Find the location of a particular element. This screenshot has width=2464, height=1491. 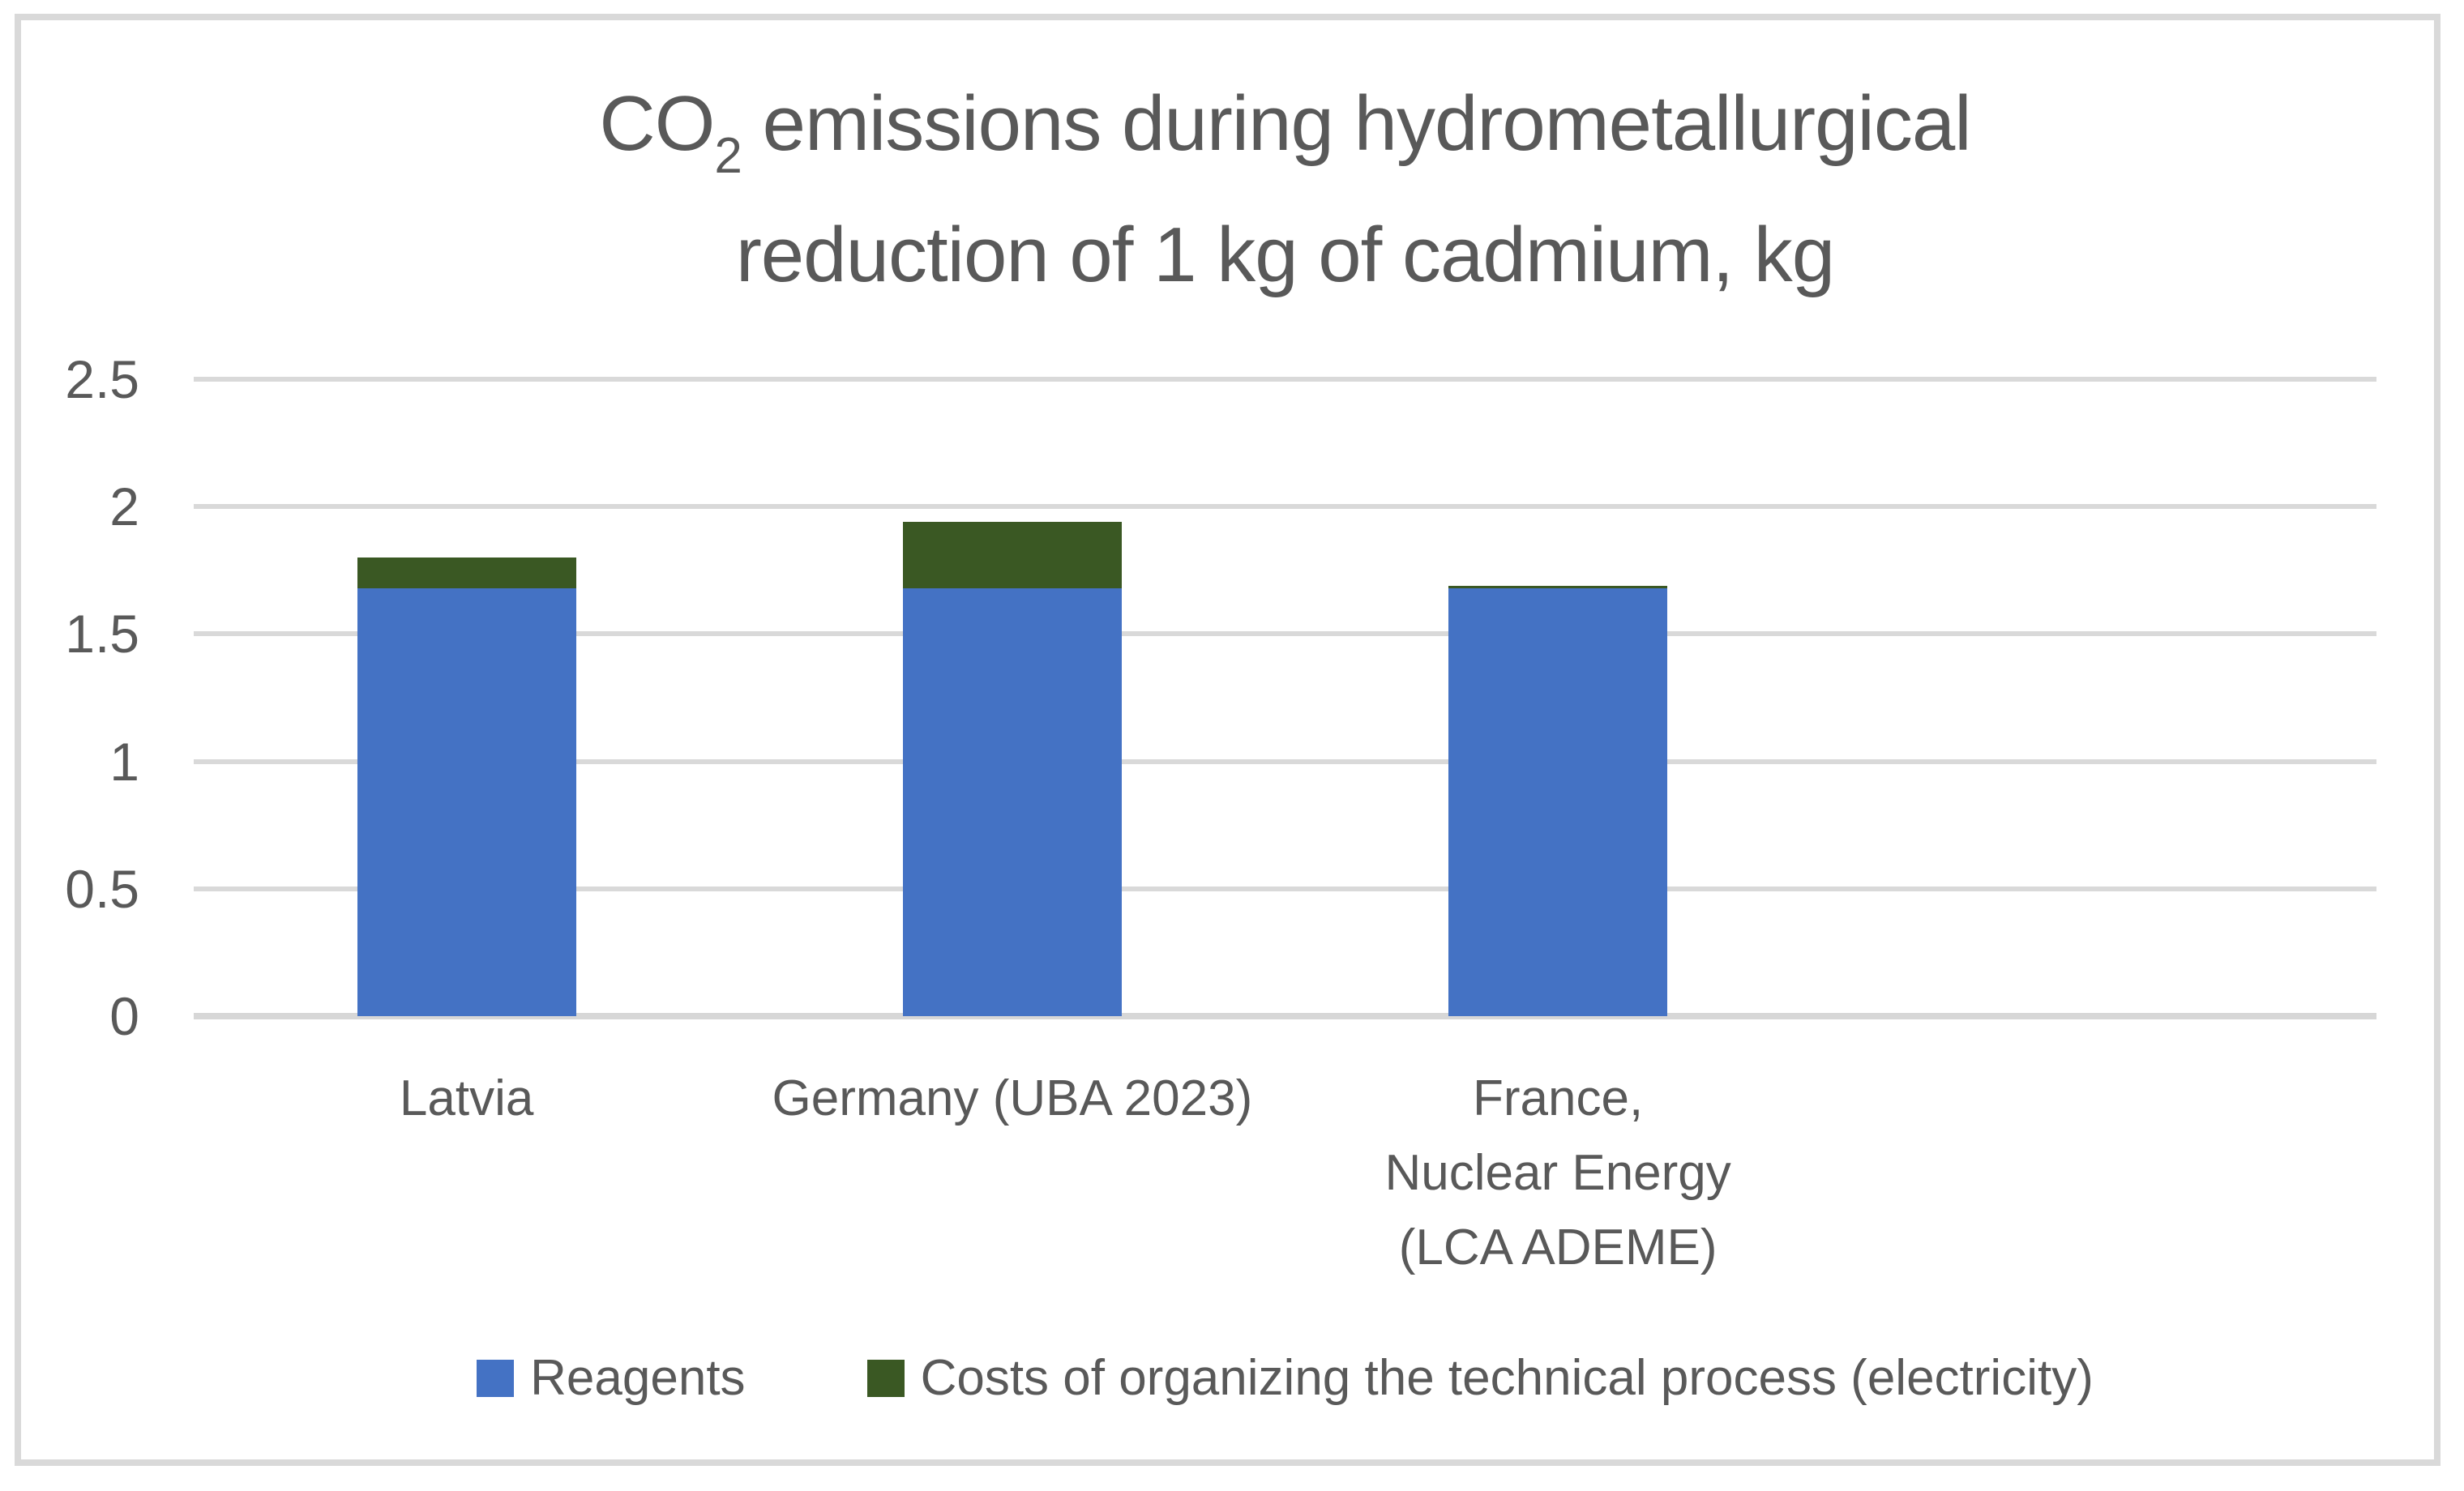

x-axis-label-2: Germany (UBA 2023) is located at coordinates (1013, 1099).